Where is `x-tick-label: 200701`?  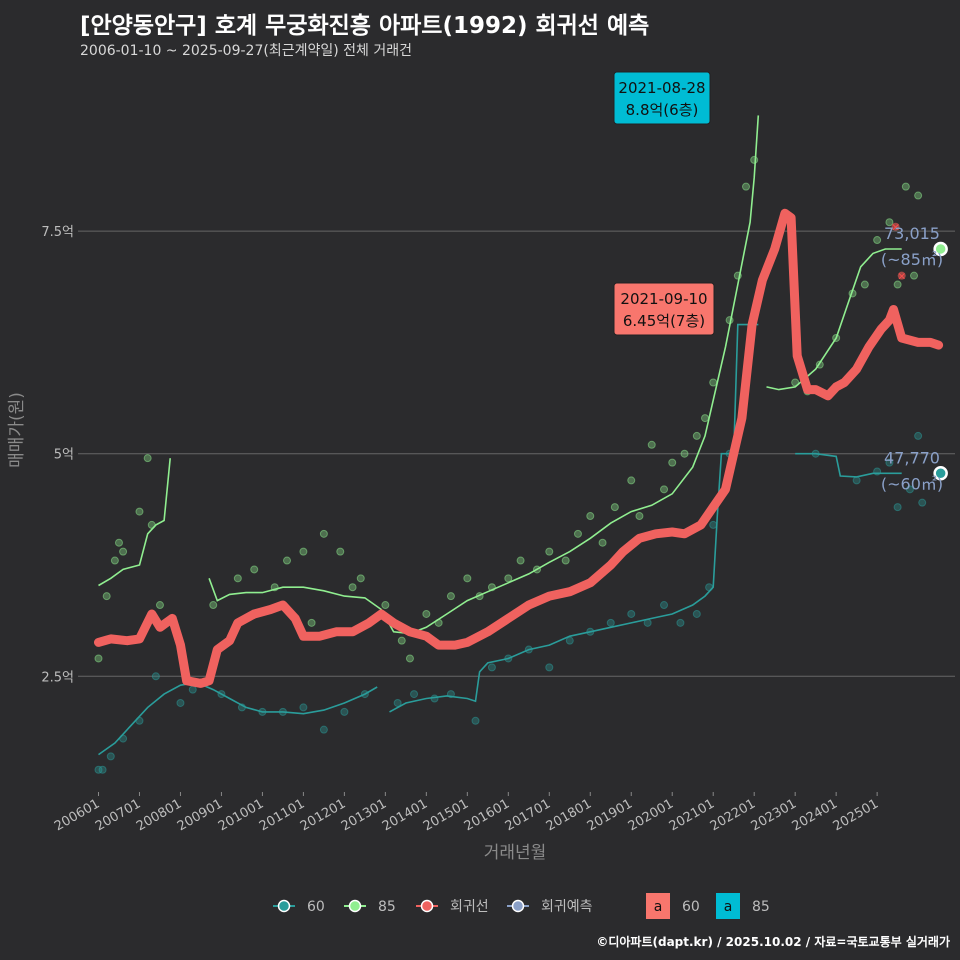 x-tick-label: 200701 is located at coordinates (118, 815).